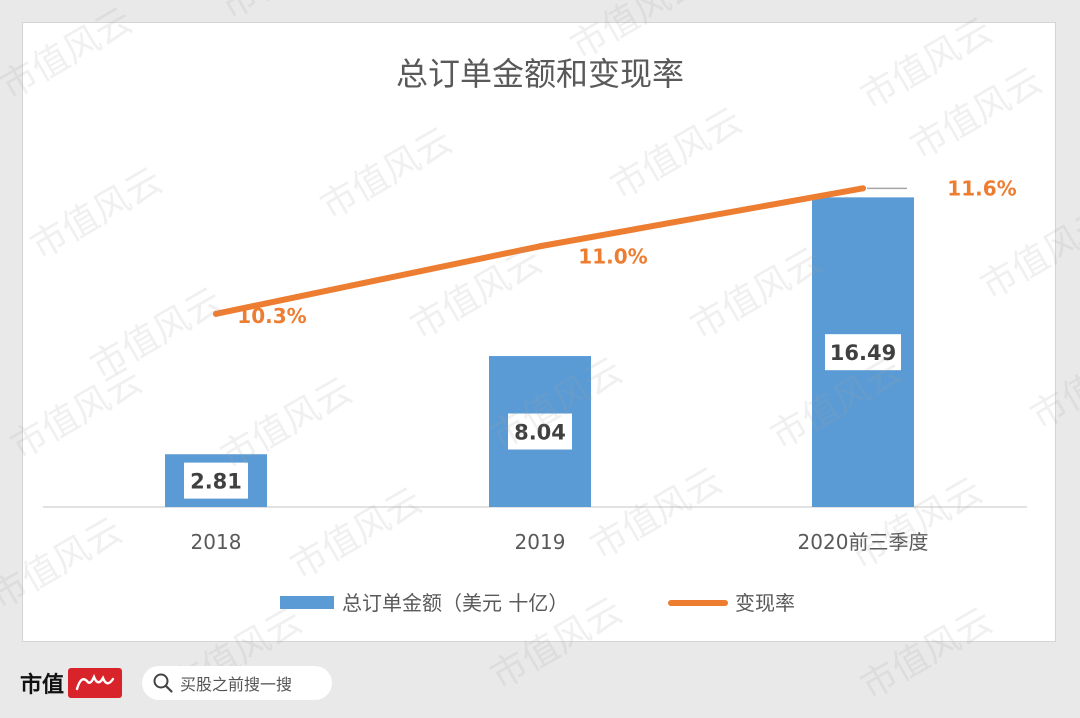 The image size is (1080, 718). I want to click on line-label-2019: 11.0%, so click(612, 256).